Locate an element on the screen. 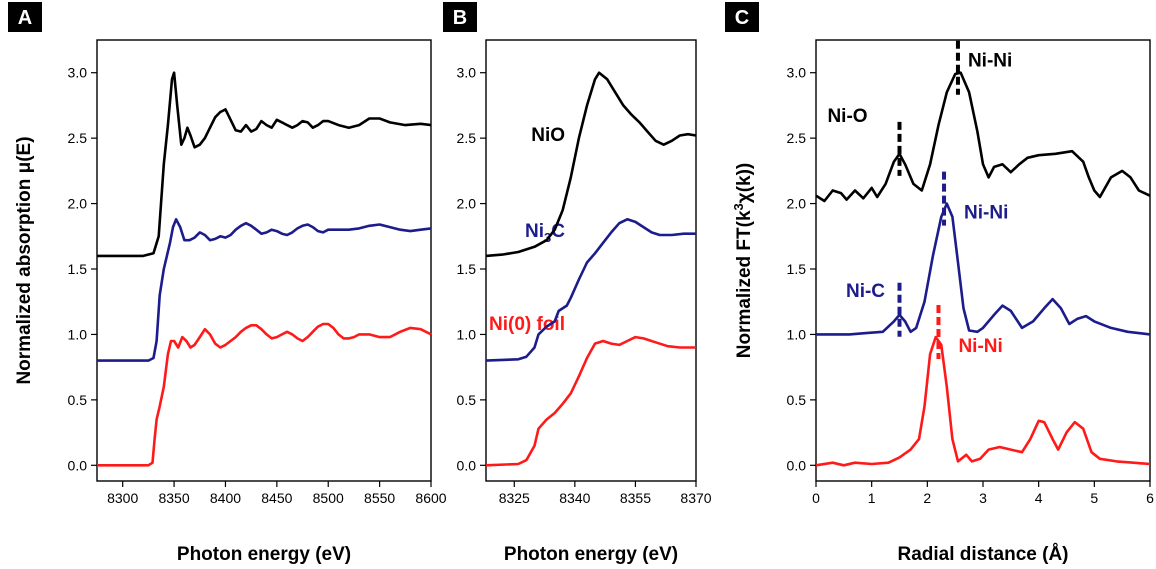 The height and width of the screenshot is (569, 1156). panel-a-xtick-label: 8550 is located at coordinates (379, 498).